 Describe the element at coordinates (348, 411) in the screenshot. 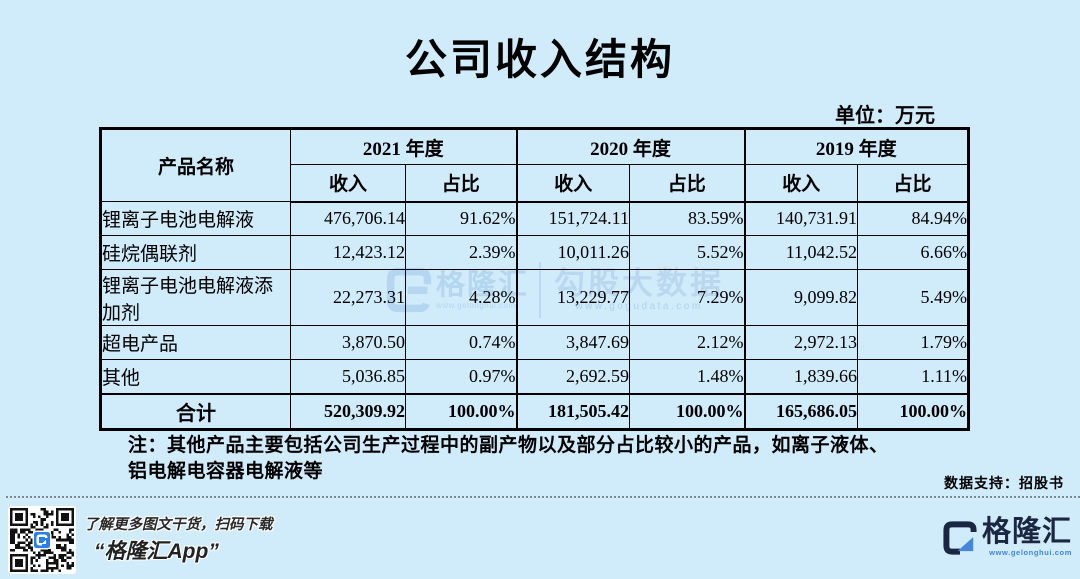

I see `total-value: 520,309.92` at that location.